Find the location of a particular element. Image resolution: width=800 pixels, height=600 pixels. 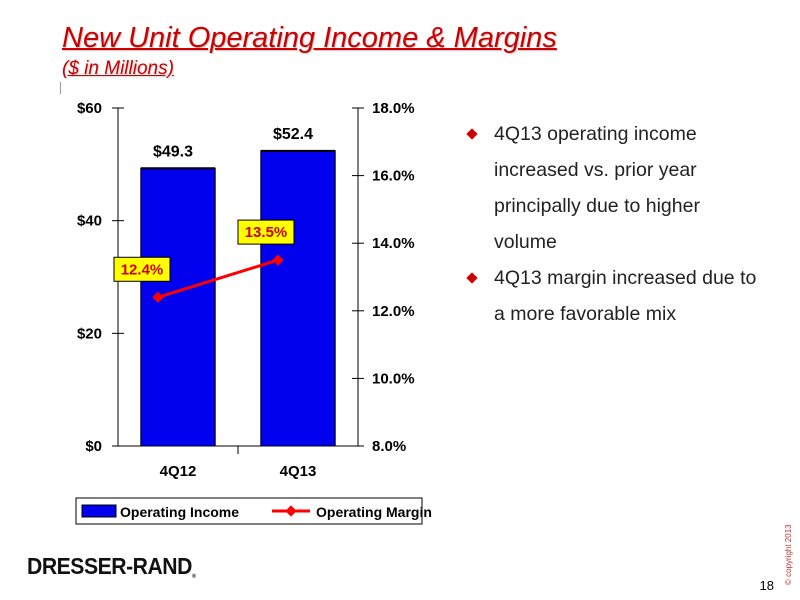

bar-value-label: $49.3 is located at coordinates (173, 151).